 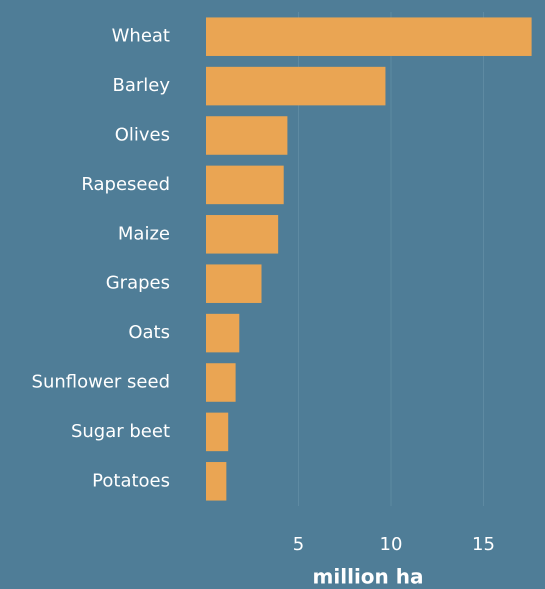 I want to click on y-tick-label: Barley, so click(x=141, y=85).